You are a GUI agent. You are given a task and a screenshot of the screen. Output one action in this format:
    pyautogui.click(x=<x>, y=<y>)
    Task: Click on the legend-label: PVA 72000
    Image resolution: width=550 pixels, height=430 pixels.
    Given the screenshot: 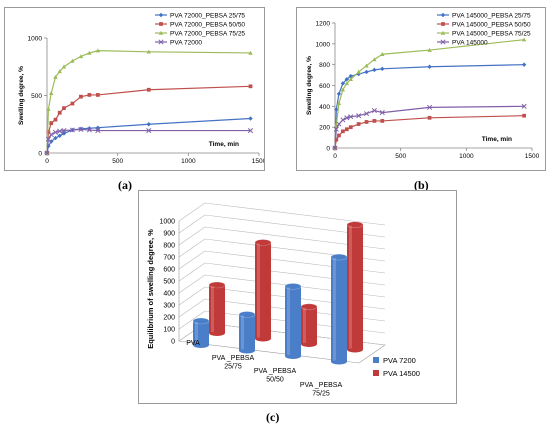 What is the action you would take?
    pyautogui.click(x=186, y=43)
    